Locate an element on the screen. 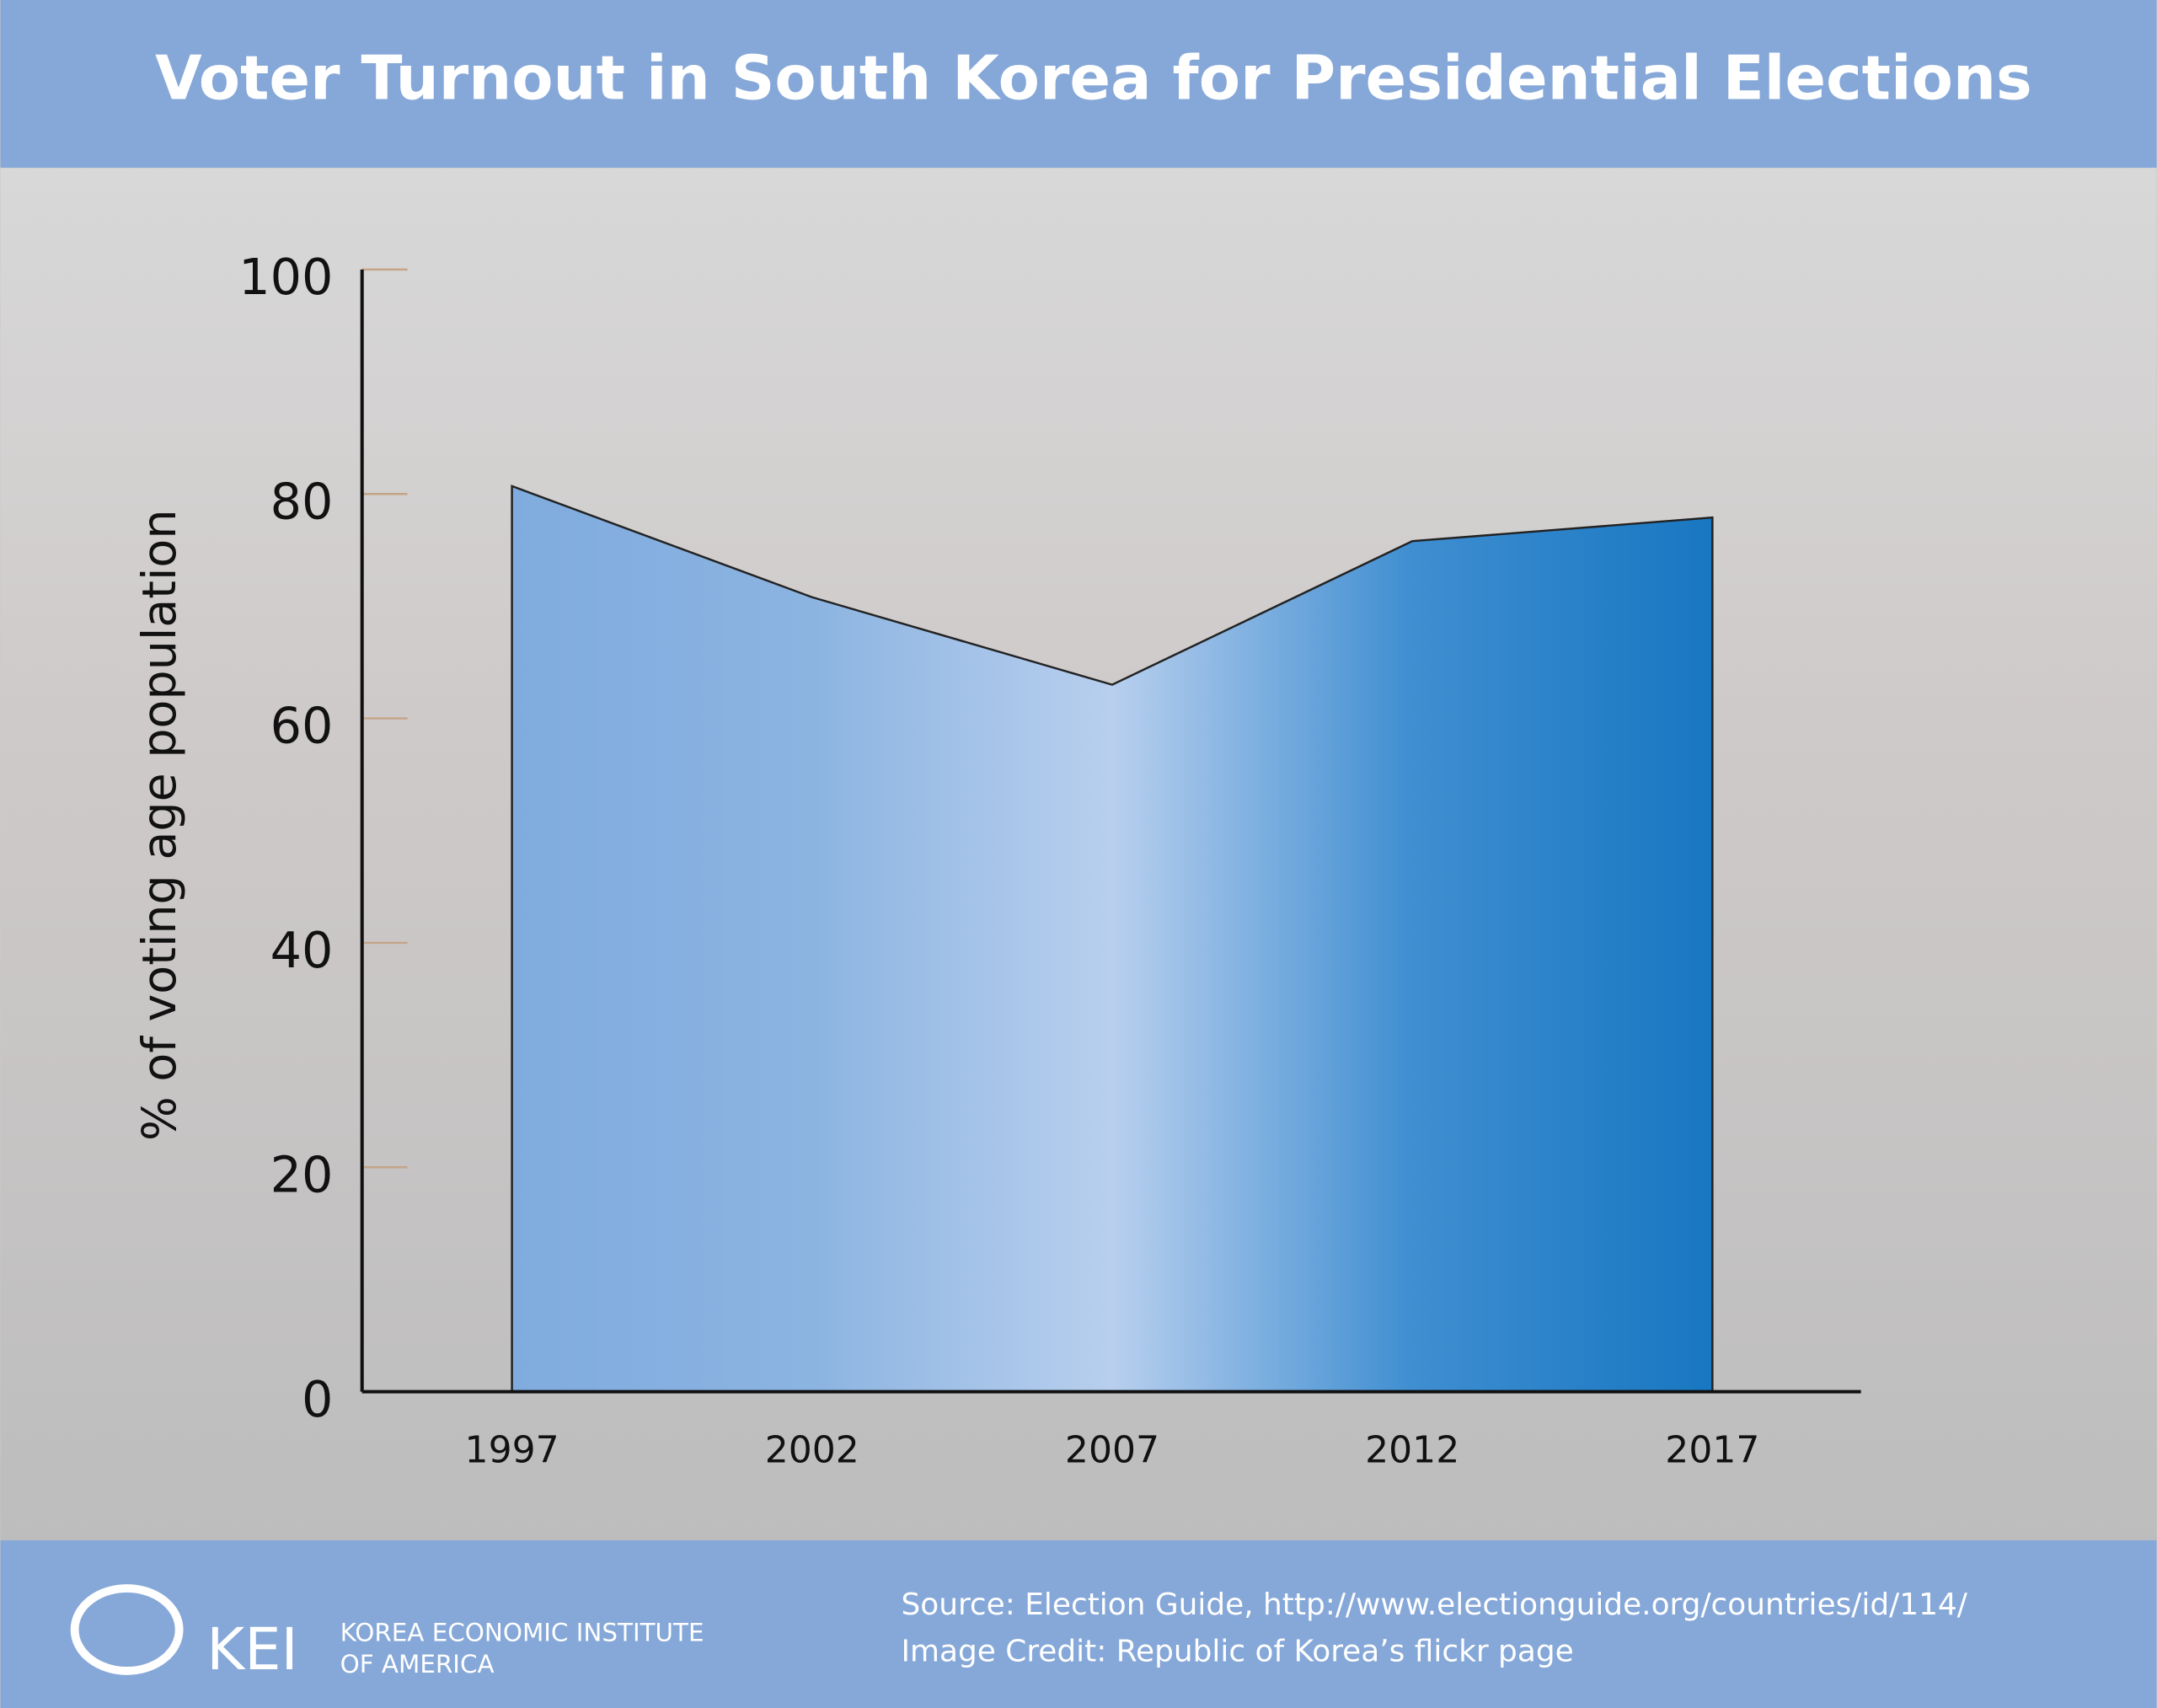  x-tick-label: 2012 is located at coordinates (1412, 1449).